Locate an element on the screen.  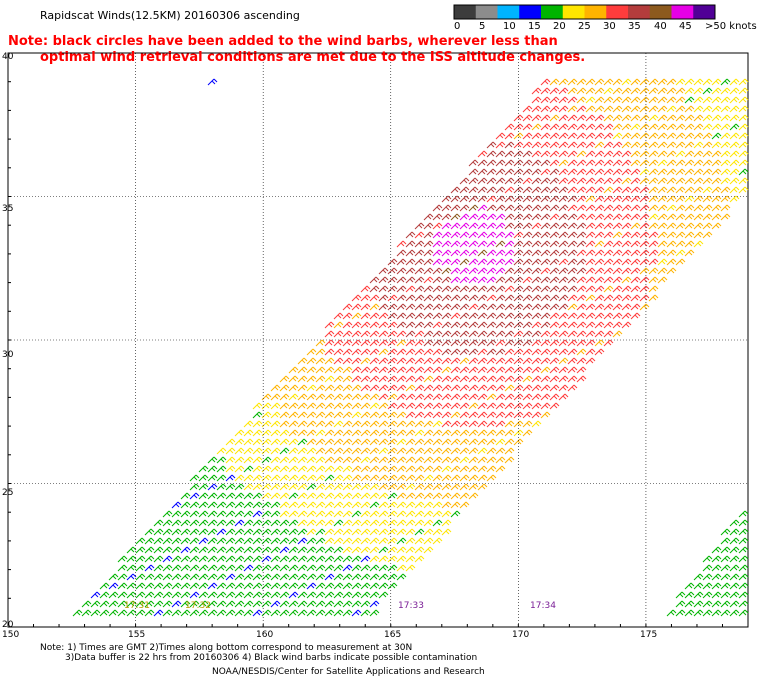
scale-label: 40 is located at coordinates (660, 26).